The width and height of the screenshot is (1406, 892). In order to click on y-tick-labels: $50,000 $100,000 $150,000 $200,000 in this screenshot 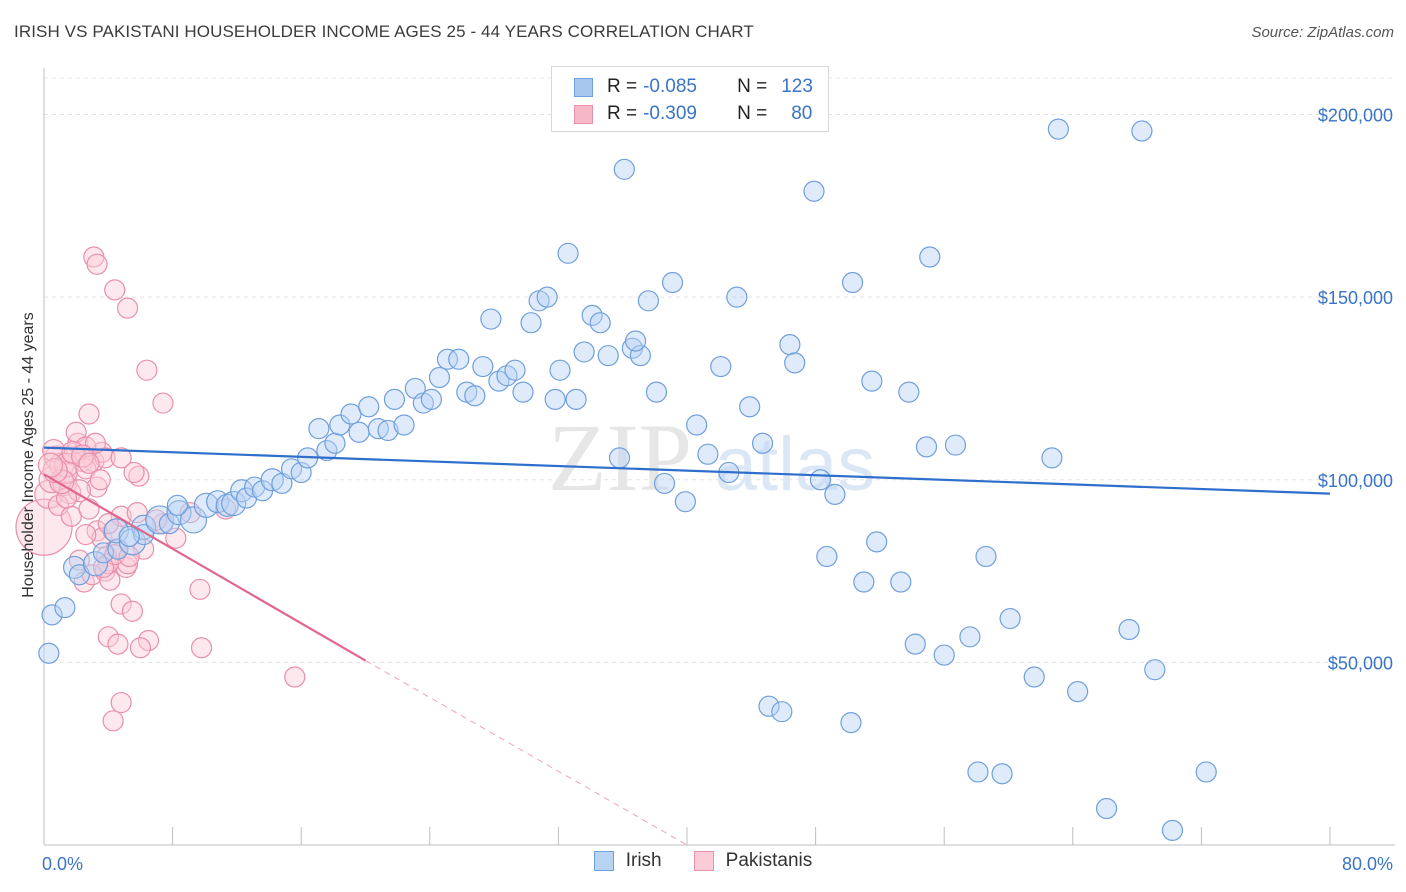, I will do `click(1355, 390)`.